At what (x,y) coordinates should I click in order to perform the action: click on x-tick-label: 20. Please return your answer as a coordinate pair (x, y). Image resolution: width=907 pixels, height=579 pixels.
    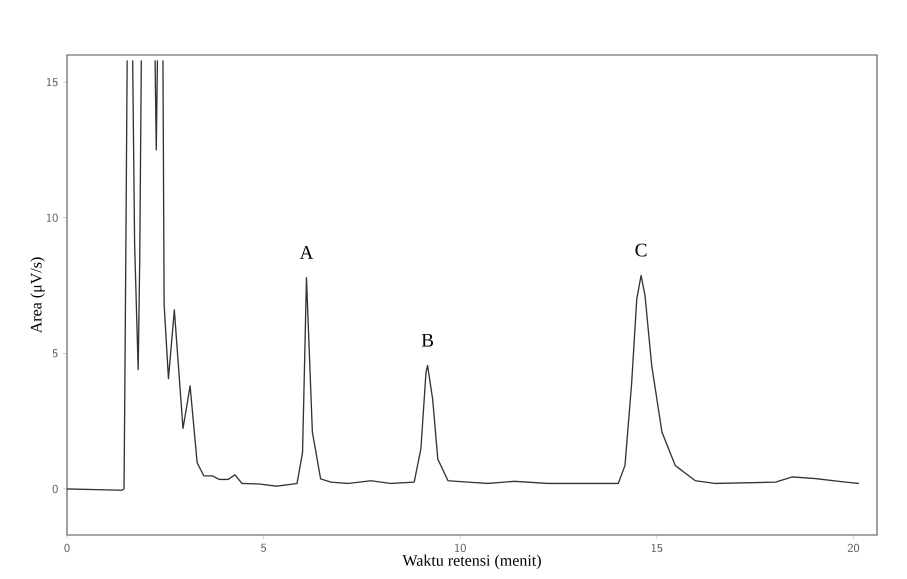
    Looking at the image, I should click on (854, 548).